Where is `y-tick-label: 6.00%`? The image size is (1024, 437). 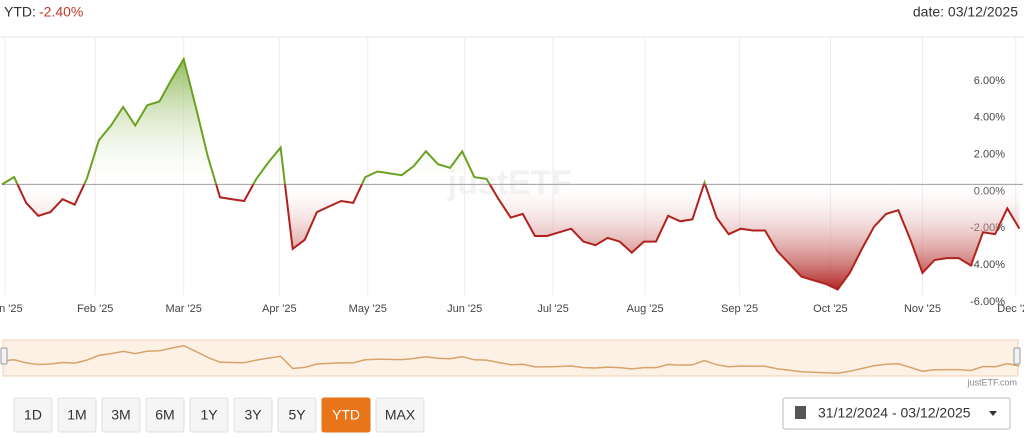 y-tick-label: 6.00% is located at coordinates (989, 81).